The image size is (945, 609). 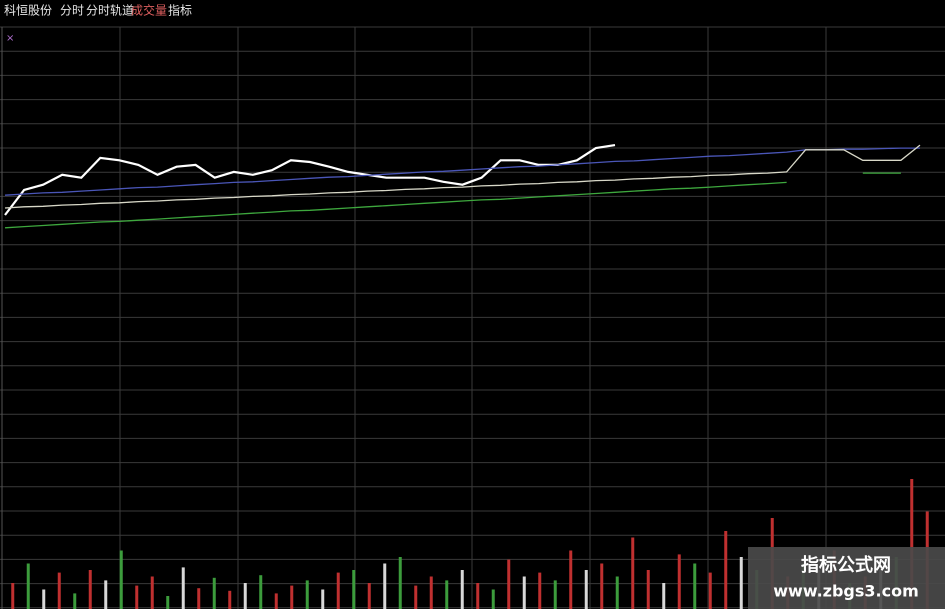 What do you see at coordinates (846, 591) in the screenshot?
I see `watermark-url: www.zbgs3.com` at bounding box center [846, 591].